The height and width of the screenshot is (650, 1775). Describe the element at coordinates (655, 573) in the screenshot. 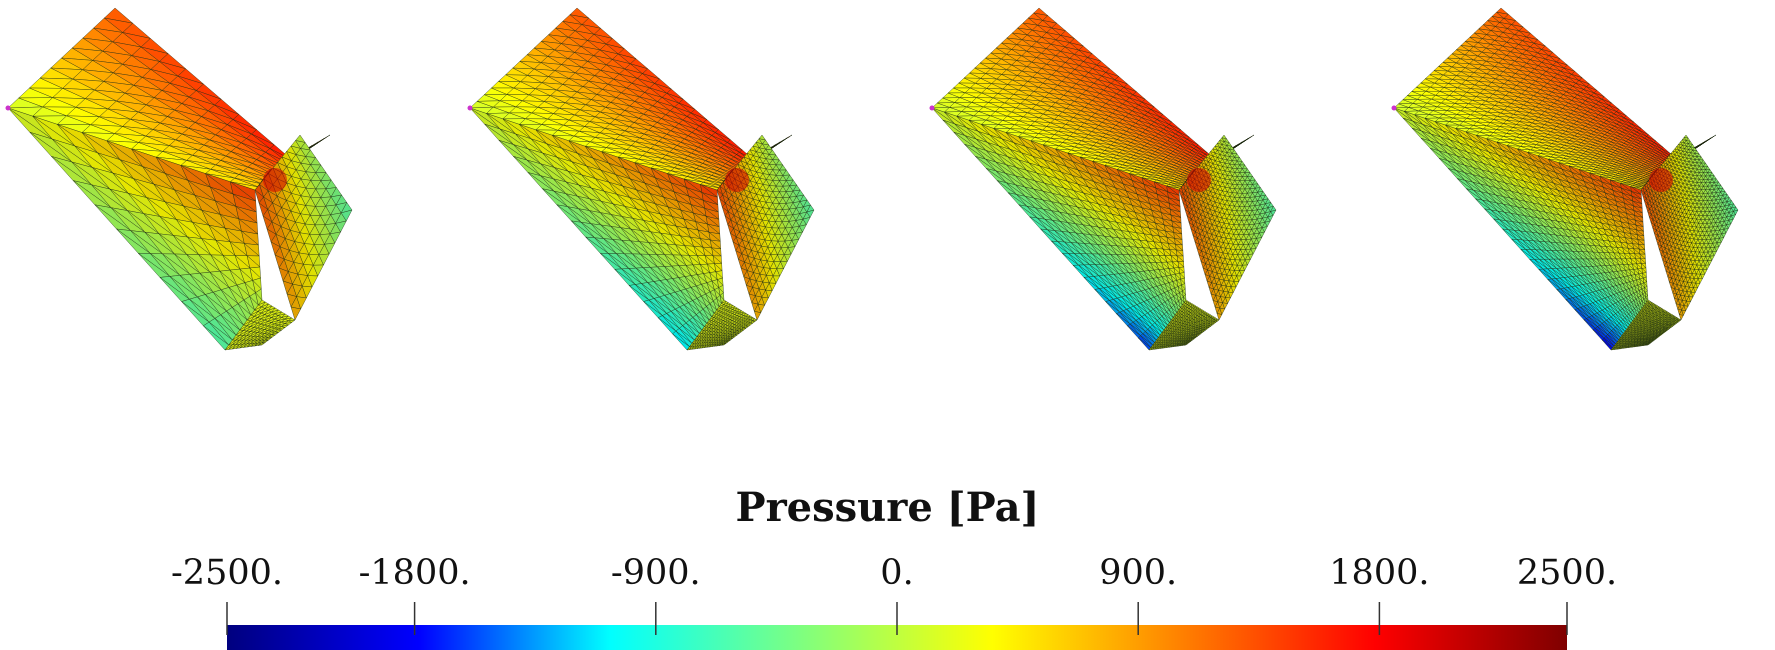

I see `colorbar-tick-label-2: -900.` at that location.